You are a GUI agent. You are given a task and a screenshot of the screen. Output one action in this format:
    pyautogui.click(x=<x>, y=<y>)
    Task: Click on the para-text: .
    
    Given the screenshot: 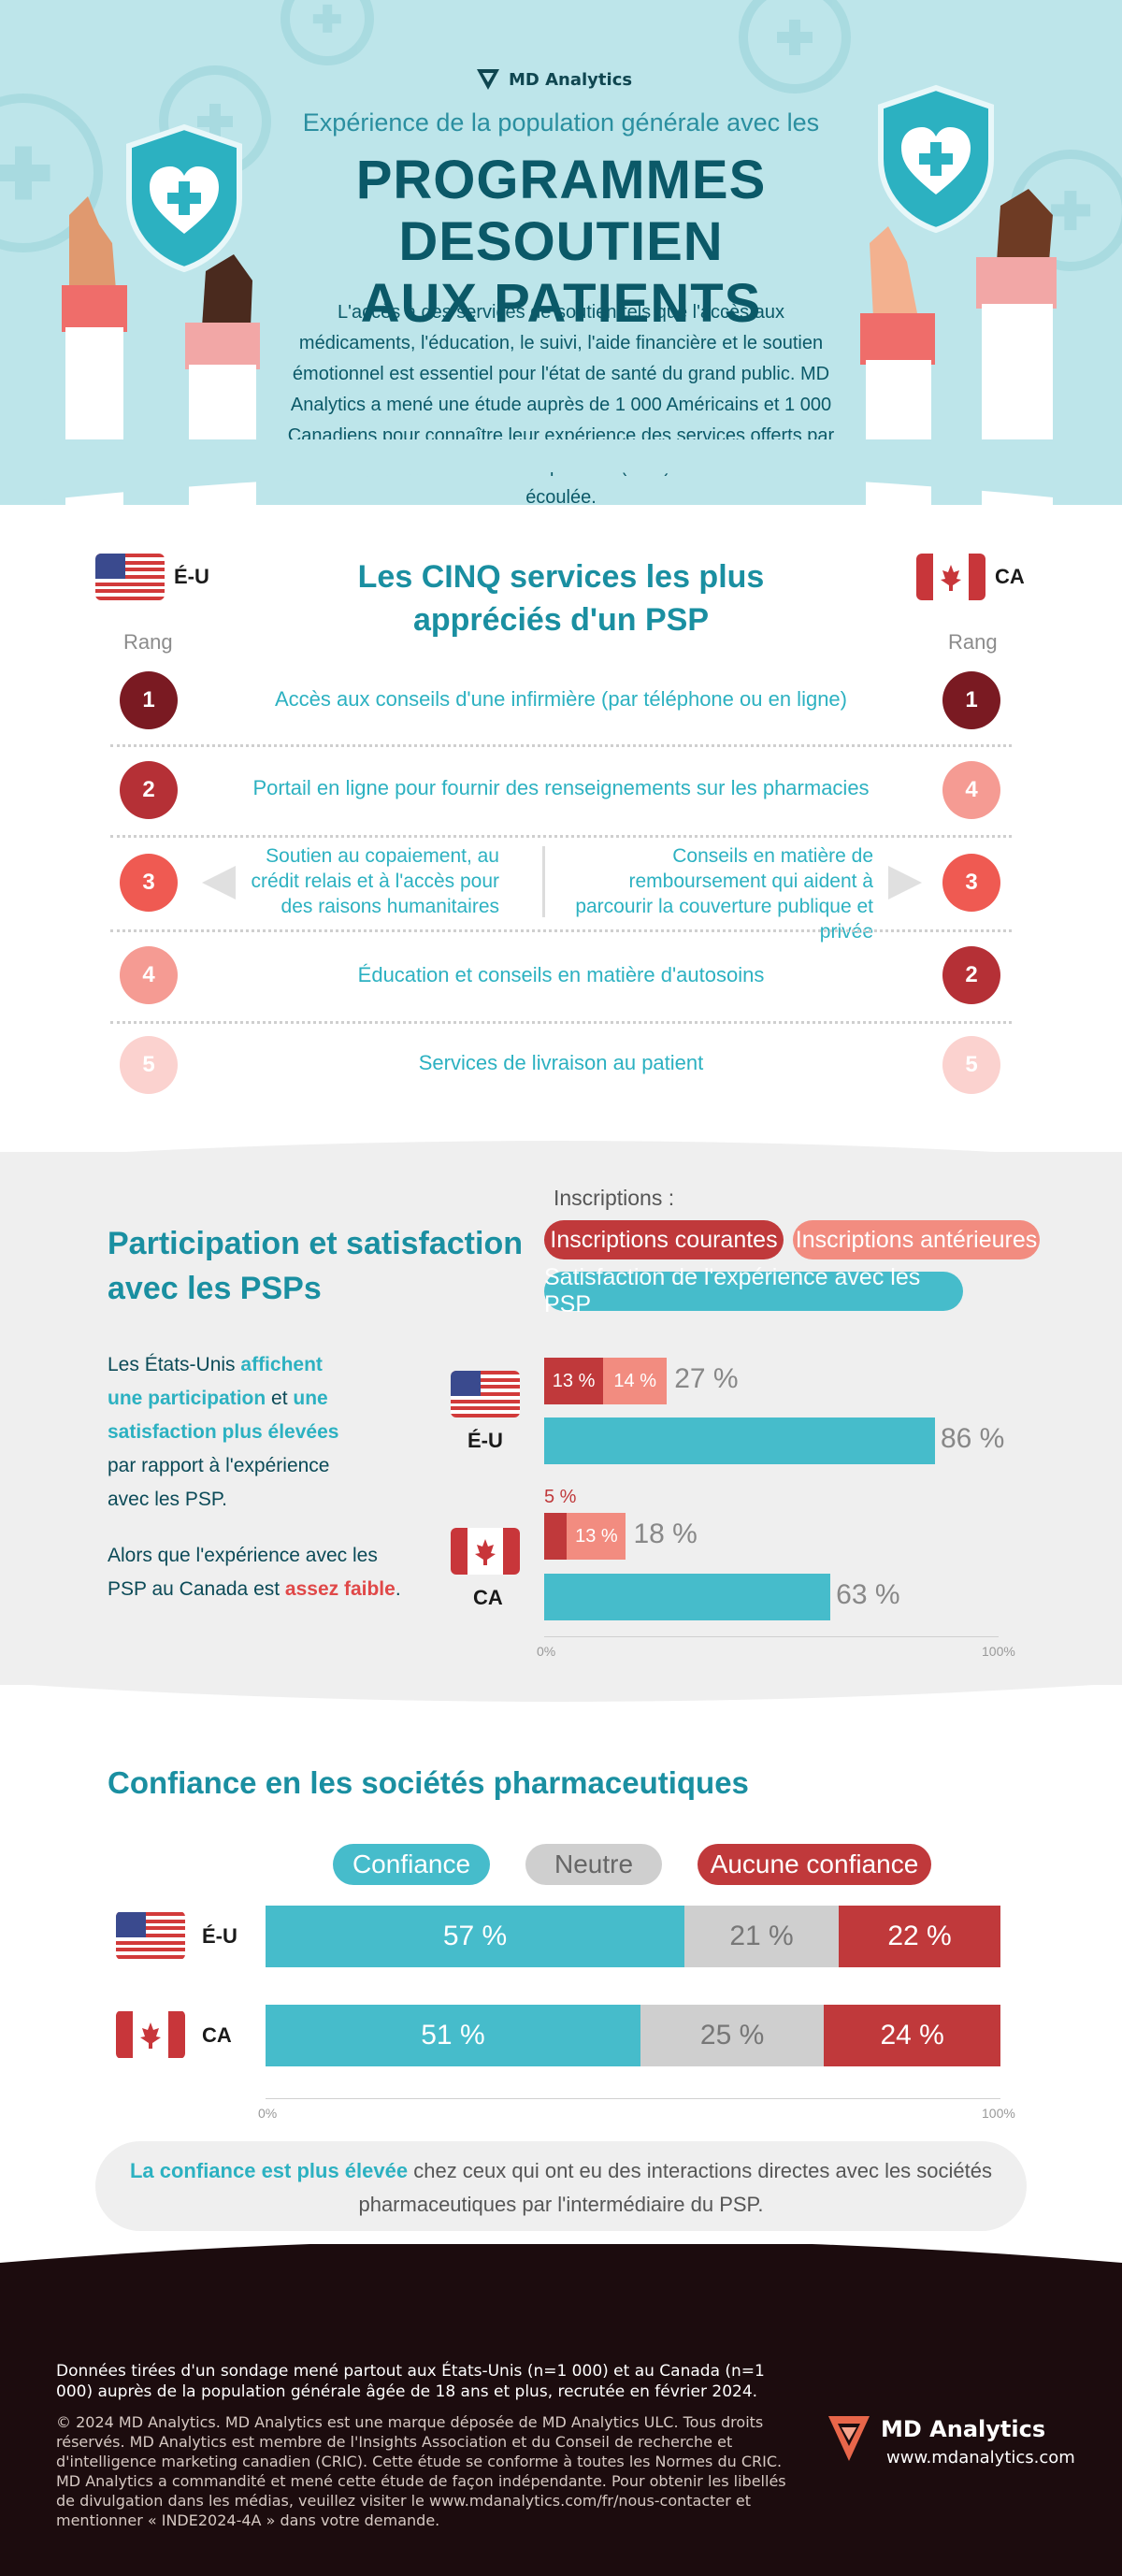 What is the action you would take?
    pyautogui.click(x=398, y=1589)
    